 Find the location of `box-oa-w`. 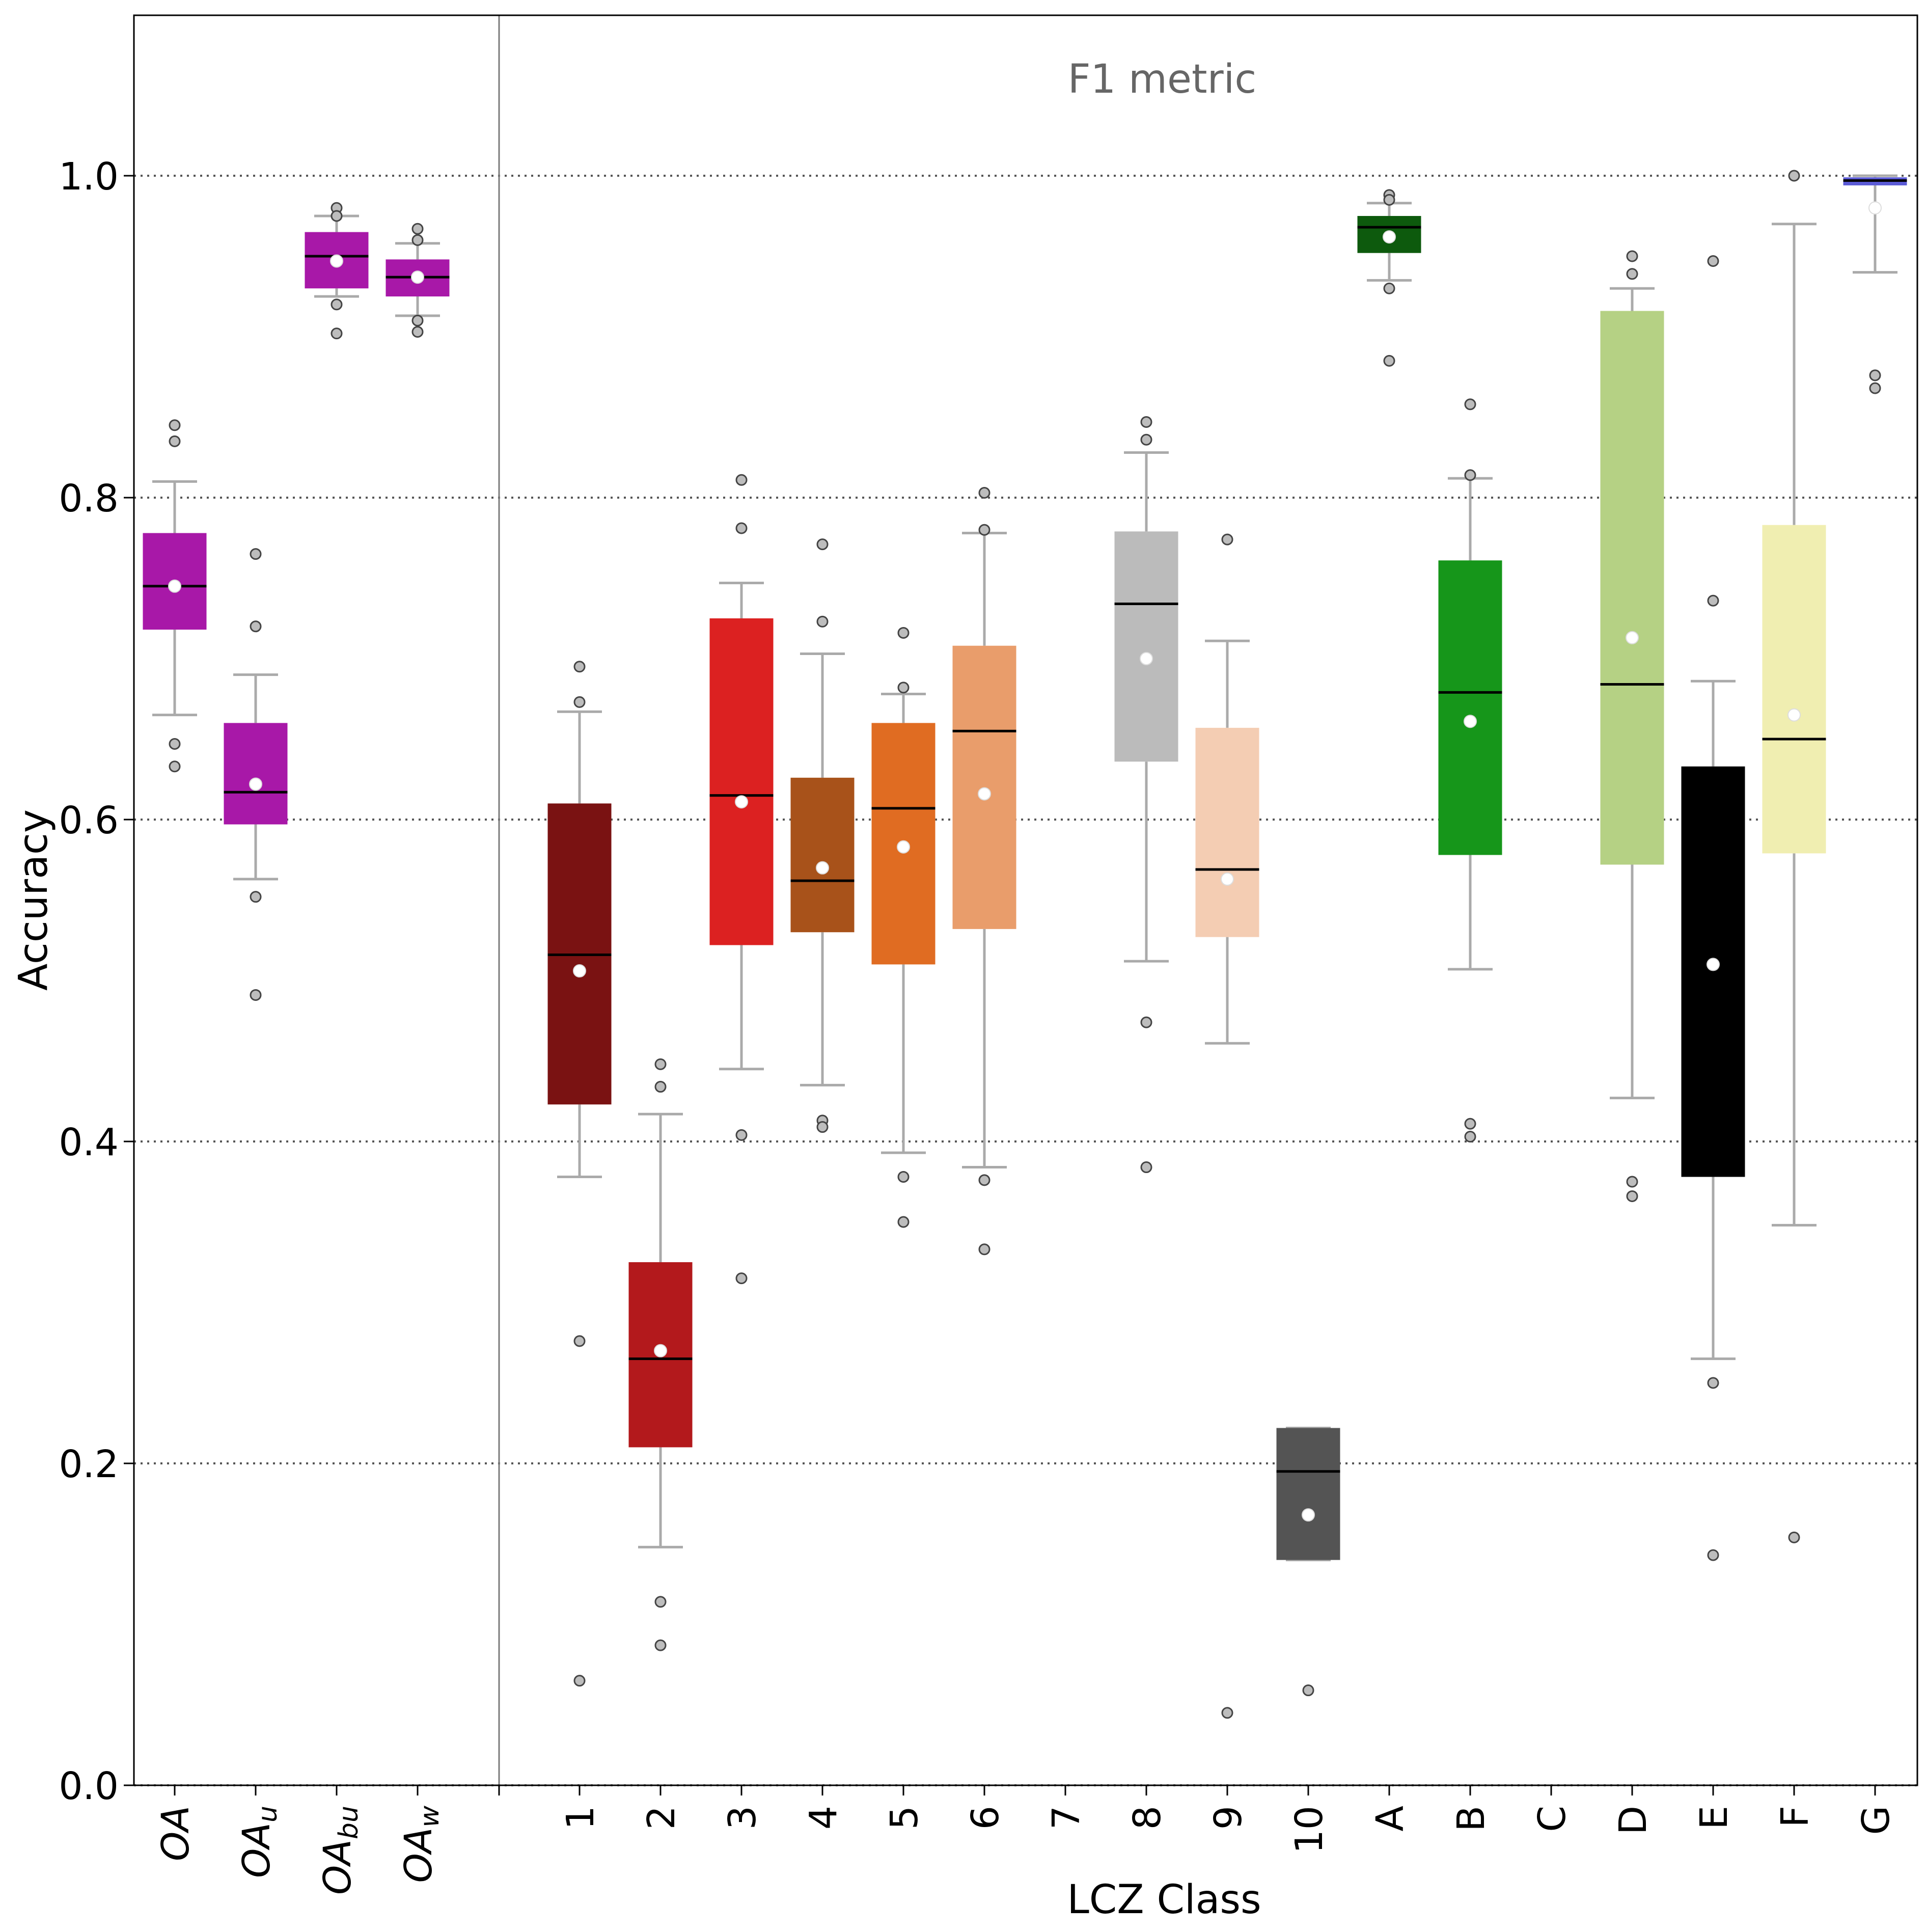

box-oa-w is located at coordinates (418, 280).